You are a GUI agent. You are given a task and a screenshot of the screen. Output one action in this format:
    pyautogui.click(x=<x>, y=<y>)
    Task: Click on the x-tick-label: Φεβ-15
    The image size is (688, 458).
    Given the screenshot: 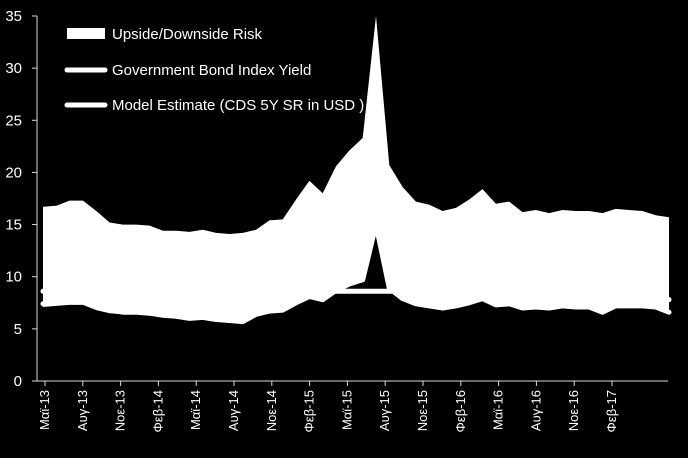 What is the action you would take?
    pyautogui.click(x=309, y=411)
    